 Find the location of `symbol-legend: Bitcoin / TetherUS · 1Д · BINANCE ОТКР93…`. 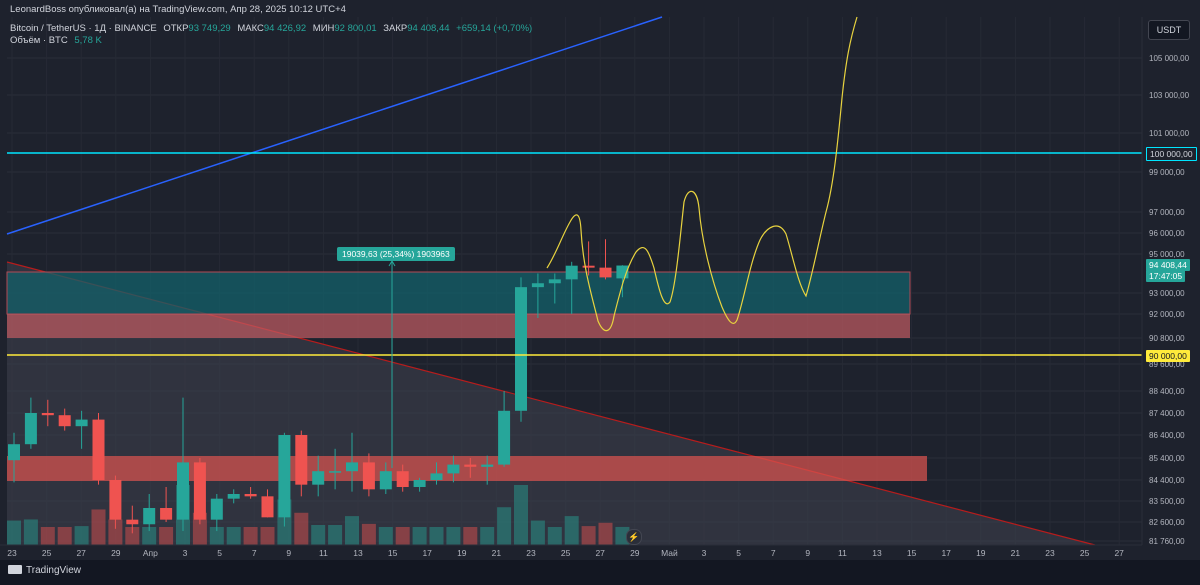

symbol-legend: Bitcoin / TetherUS · 1Д · BINANCE ОТКР93… is located at coordinates (273, 28).